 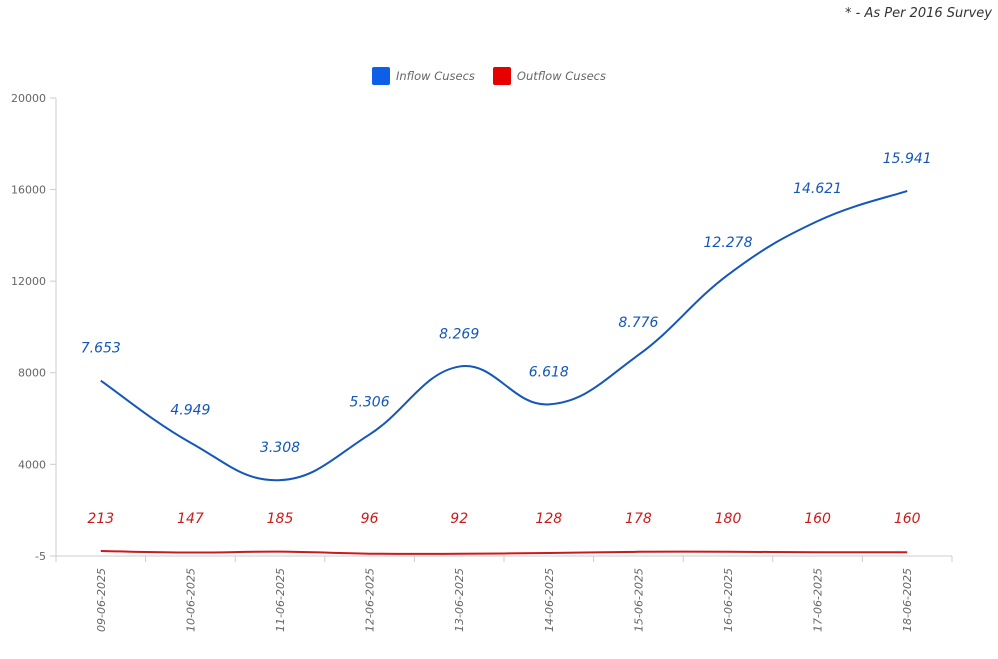 What do you see at coordinates (817, 189) in the screenshot?
I see `data-label-inflow: 14.621` at bounding box center [817, 189].